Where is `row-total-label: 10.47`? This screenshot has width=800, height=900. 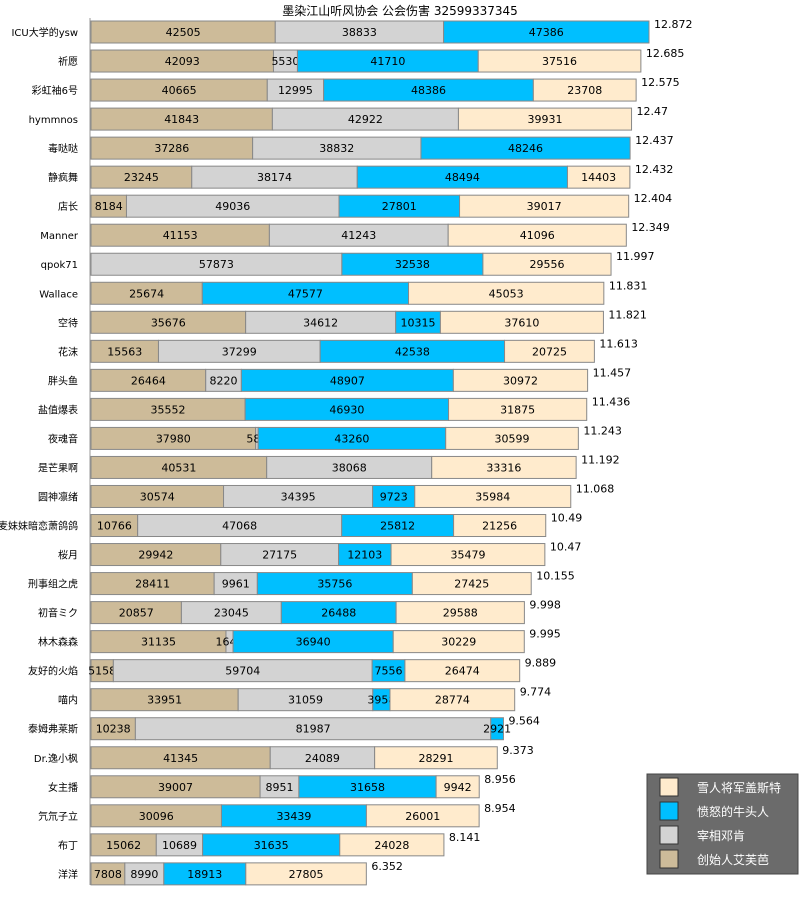 row-total-label: 10.47 is located at coordinates (566, 547).